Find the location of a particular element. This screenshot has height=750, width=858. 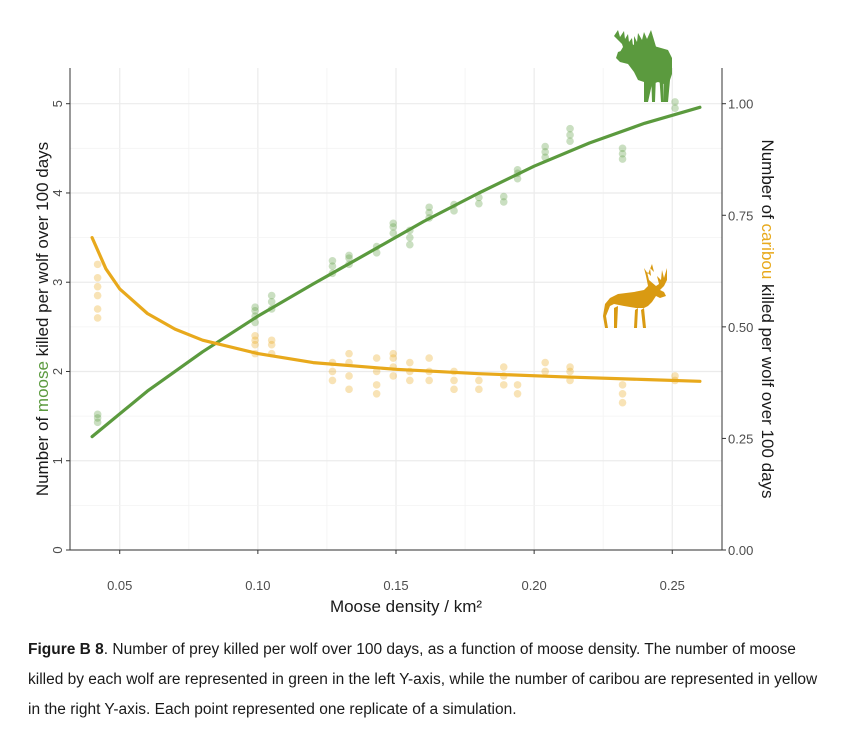

y-right-tick-label: 0.25 is located at coordinates (740, 438).